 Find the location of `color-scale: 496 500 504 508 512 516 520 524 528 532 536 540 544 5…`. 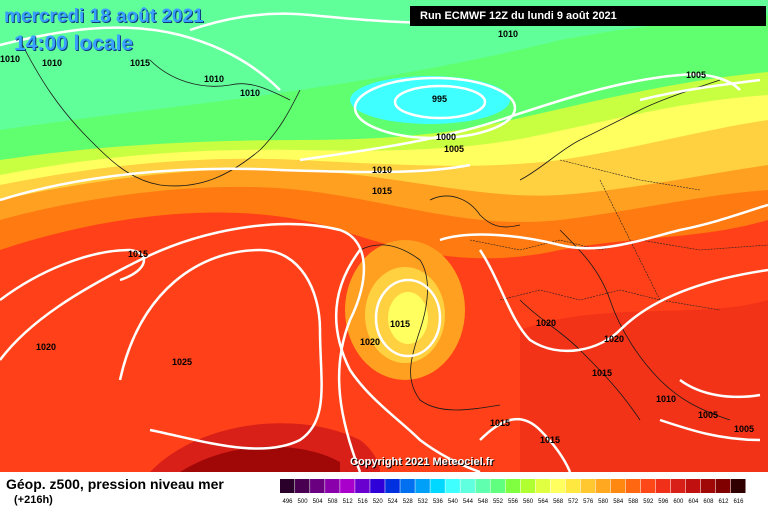

color-scale: 496 500 504 508 512 516 520 524 528 532 536 540 544 5… is located at coordinates (513, 492).